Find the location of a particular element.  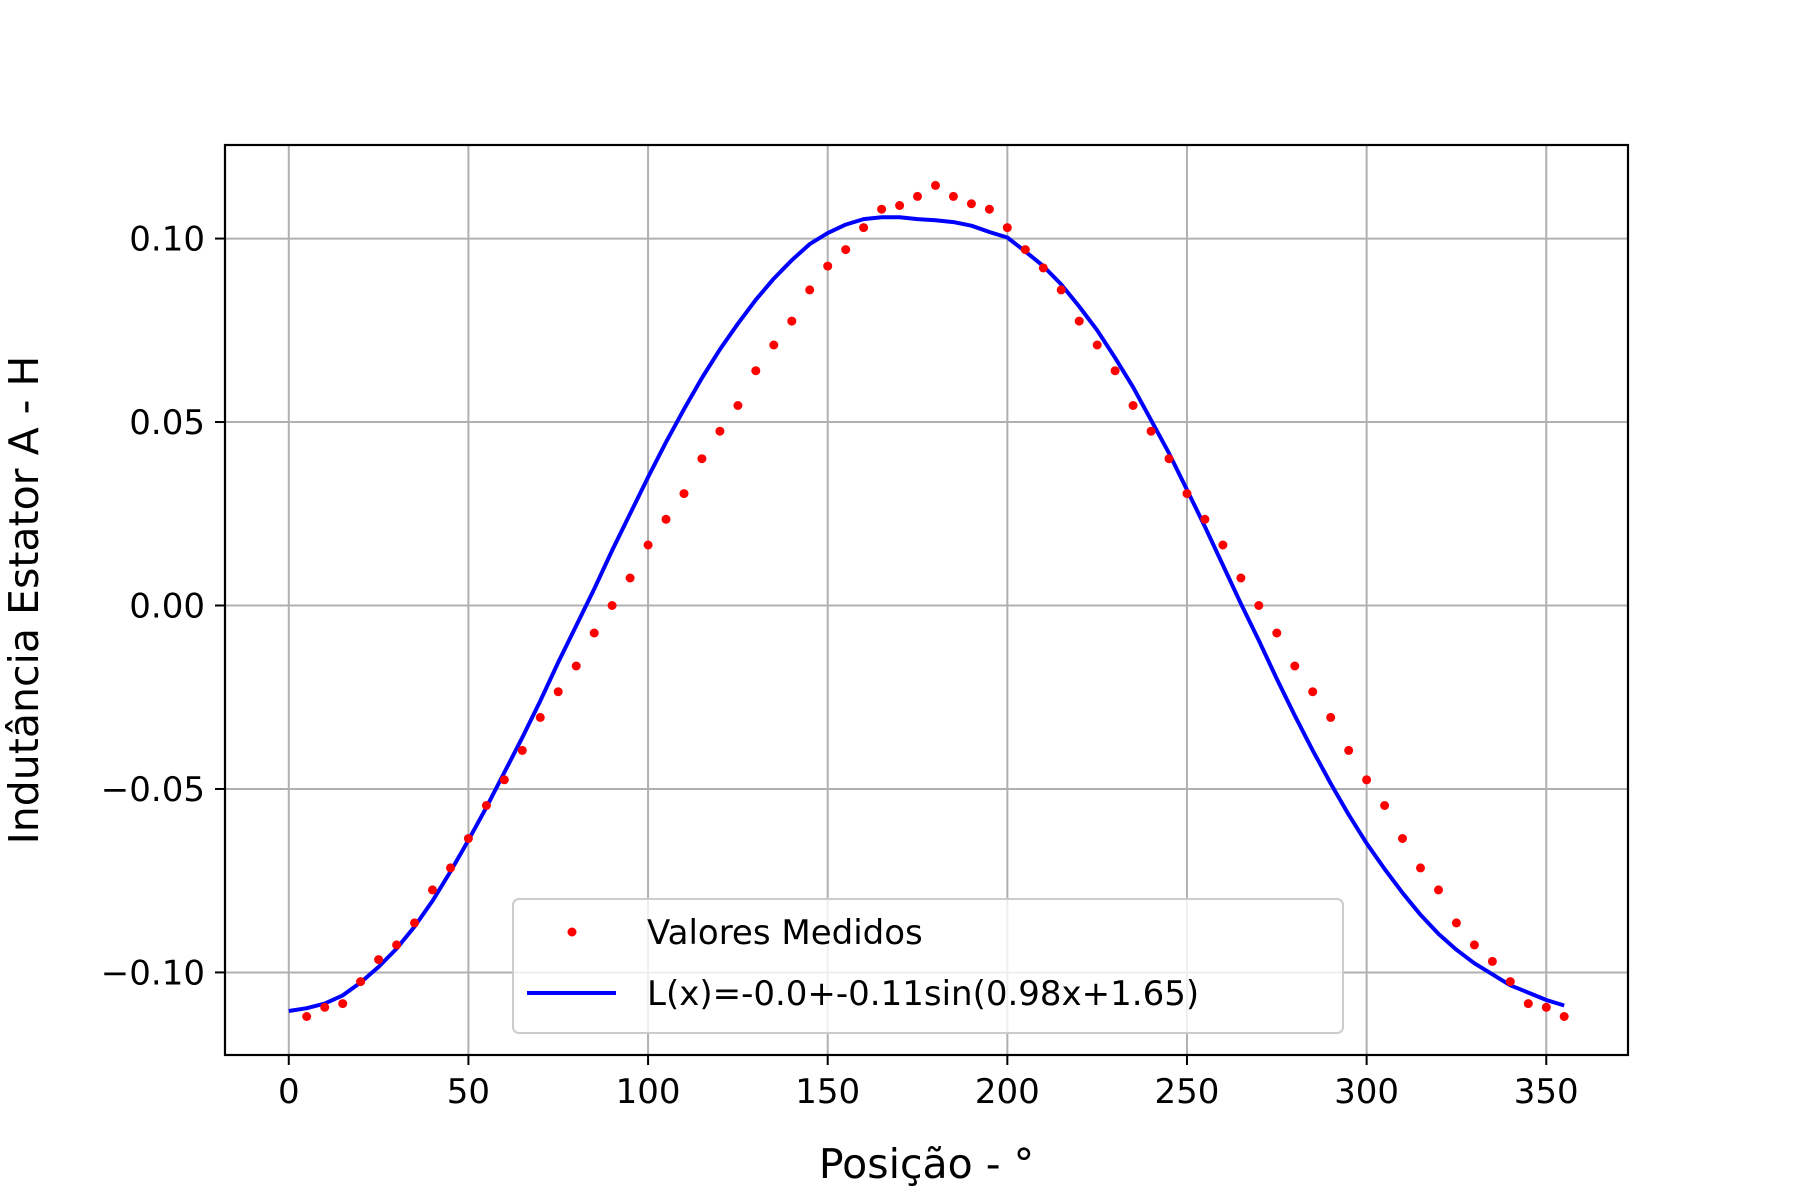

y-tick-label: −0.05 is located at coordinates (153, 790).